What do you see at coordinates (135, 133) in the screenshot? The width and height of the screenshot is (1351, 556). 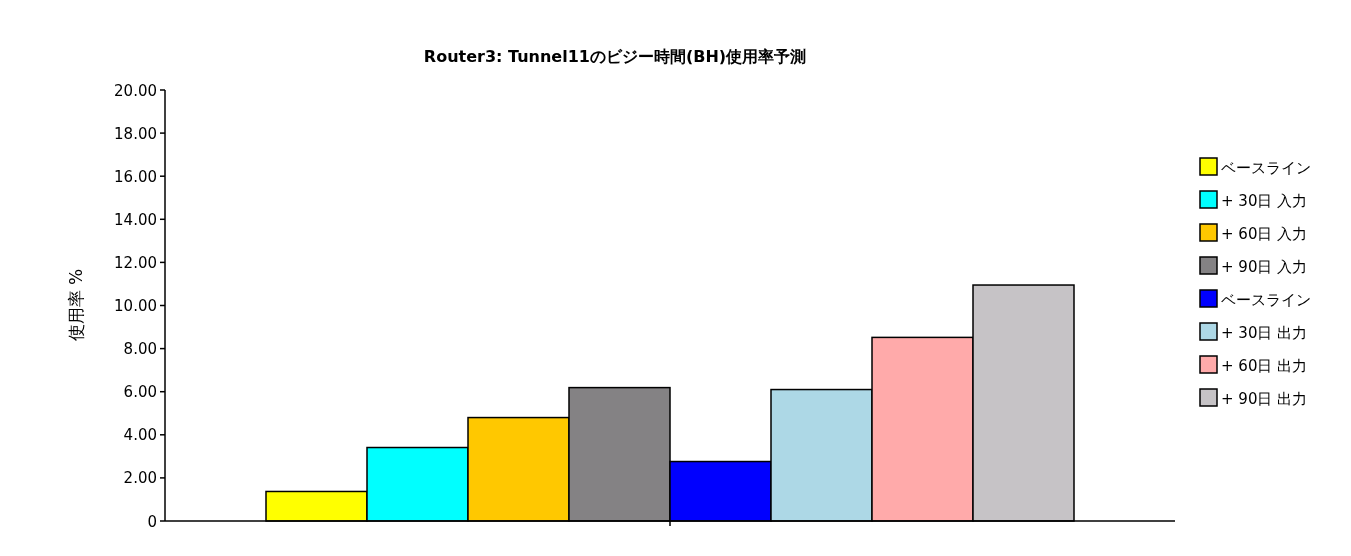 I see `y-tick-label: 18.00` at bounding box center [135, 133].